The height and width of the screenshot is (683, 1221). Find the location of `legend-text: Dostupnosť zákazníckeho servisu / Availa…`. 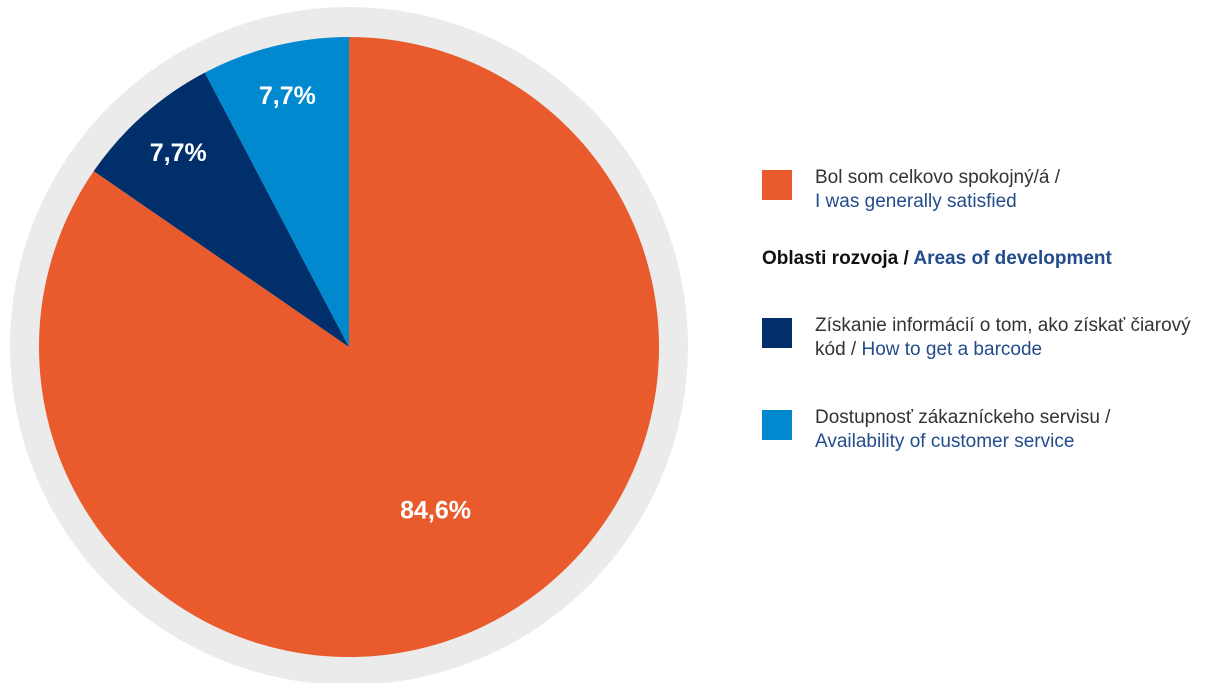

legend-text: Dostupnosť zákazníckeho servisu / Availa… is located at coordinates (1015, 430).